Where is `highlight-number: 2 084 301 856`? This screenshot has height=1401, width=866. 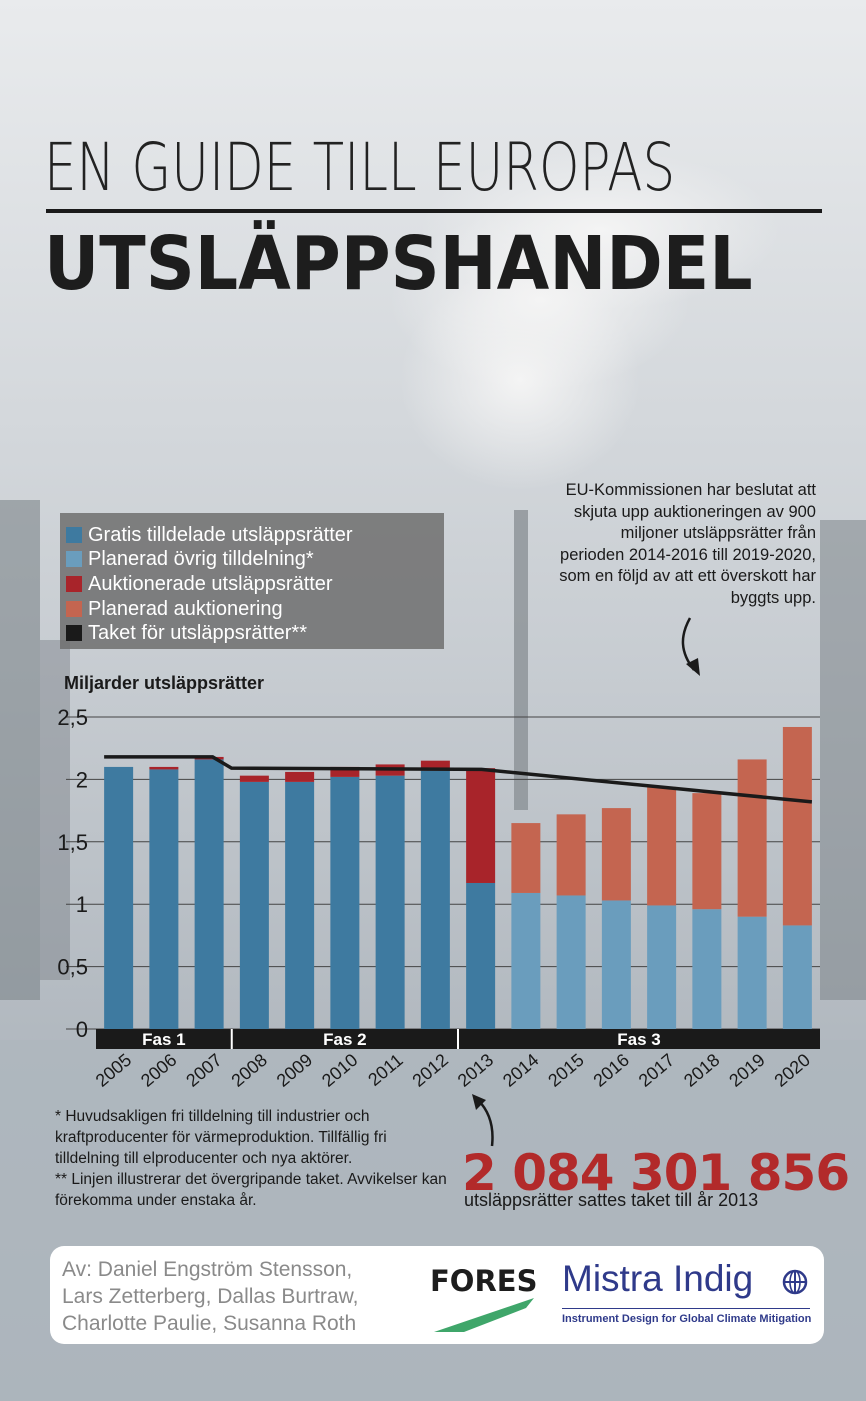 highlight-number: 2 084 301 856 is located at coordinates (656, 1173).